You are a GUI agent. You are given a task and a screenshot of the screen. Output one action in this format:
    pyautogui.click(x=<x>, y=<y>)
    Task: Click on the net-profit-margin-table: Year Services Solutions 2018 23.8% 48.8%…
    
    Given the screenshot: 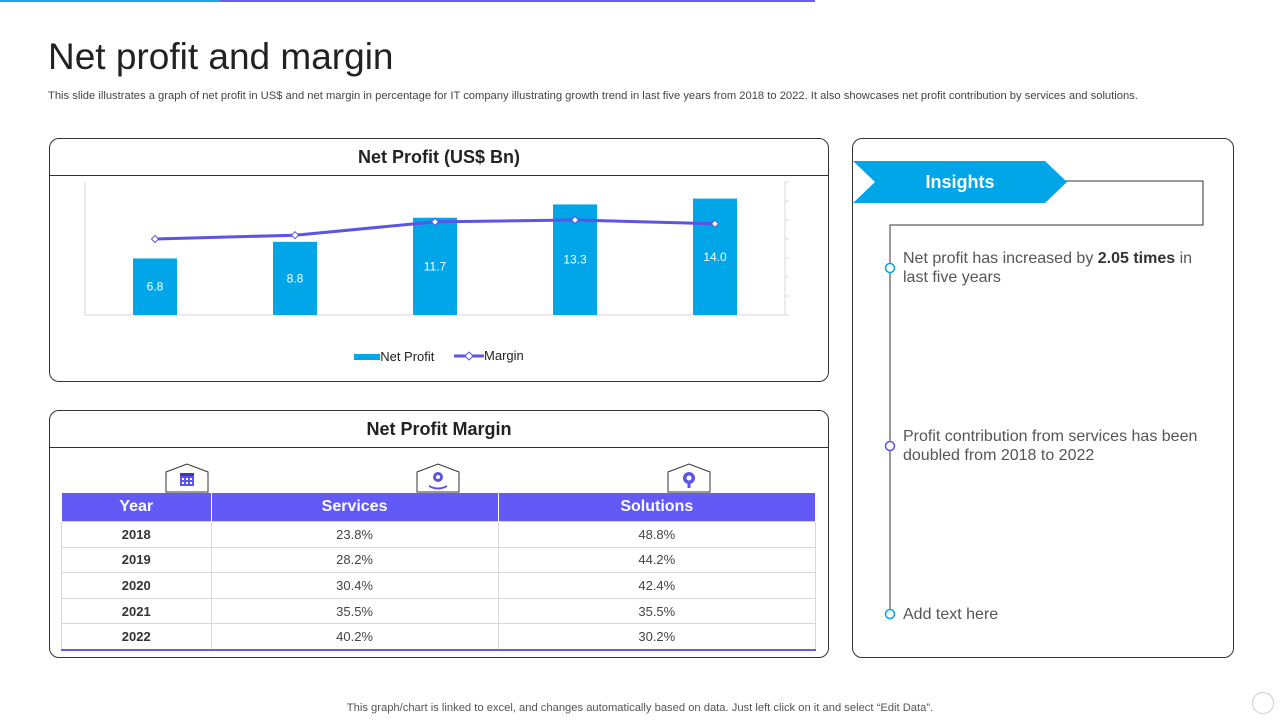 What is the action you would take?
    pyautogui.click(x=439, y=572)
    